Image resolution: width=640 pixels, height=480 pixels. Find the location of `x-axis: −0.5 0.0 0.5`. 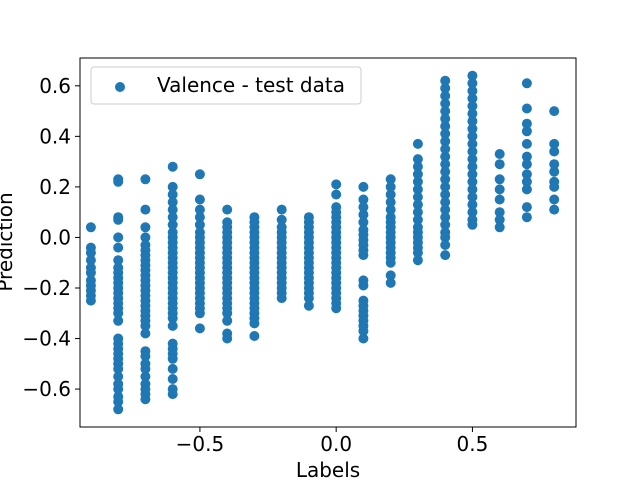

x-axis: −0.5 0.0 0.5 is located at coordinates (332, 441).